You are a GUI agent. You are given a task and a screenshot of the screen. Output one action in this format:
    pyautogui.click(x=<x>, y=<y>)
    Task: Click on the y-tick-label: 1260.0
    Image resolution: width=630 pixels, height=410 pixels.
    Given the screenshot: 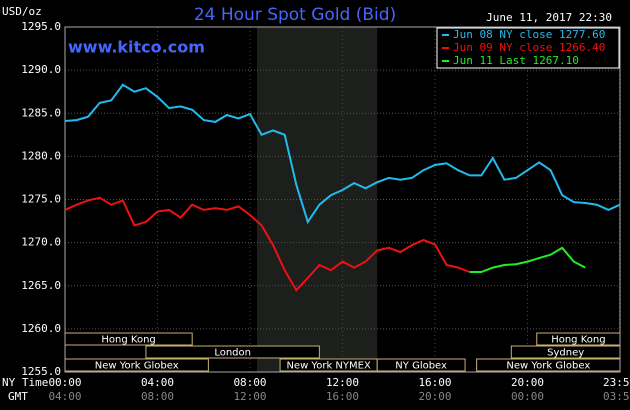 What is the action you would take?
    pyautogui.click(x=41, y=328)
    